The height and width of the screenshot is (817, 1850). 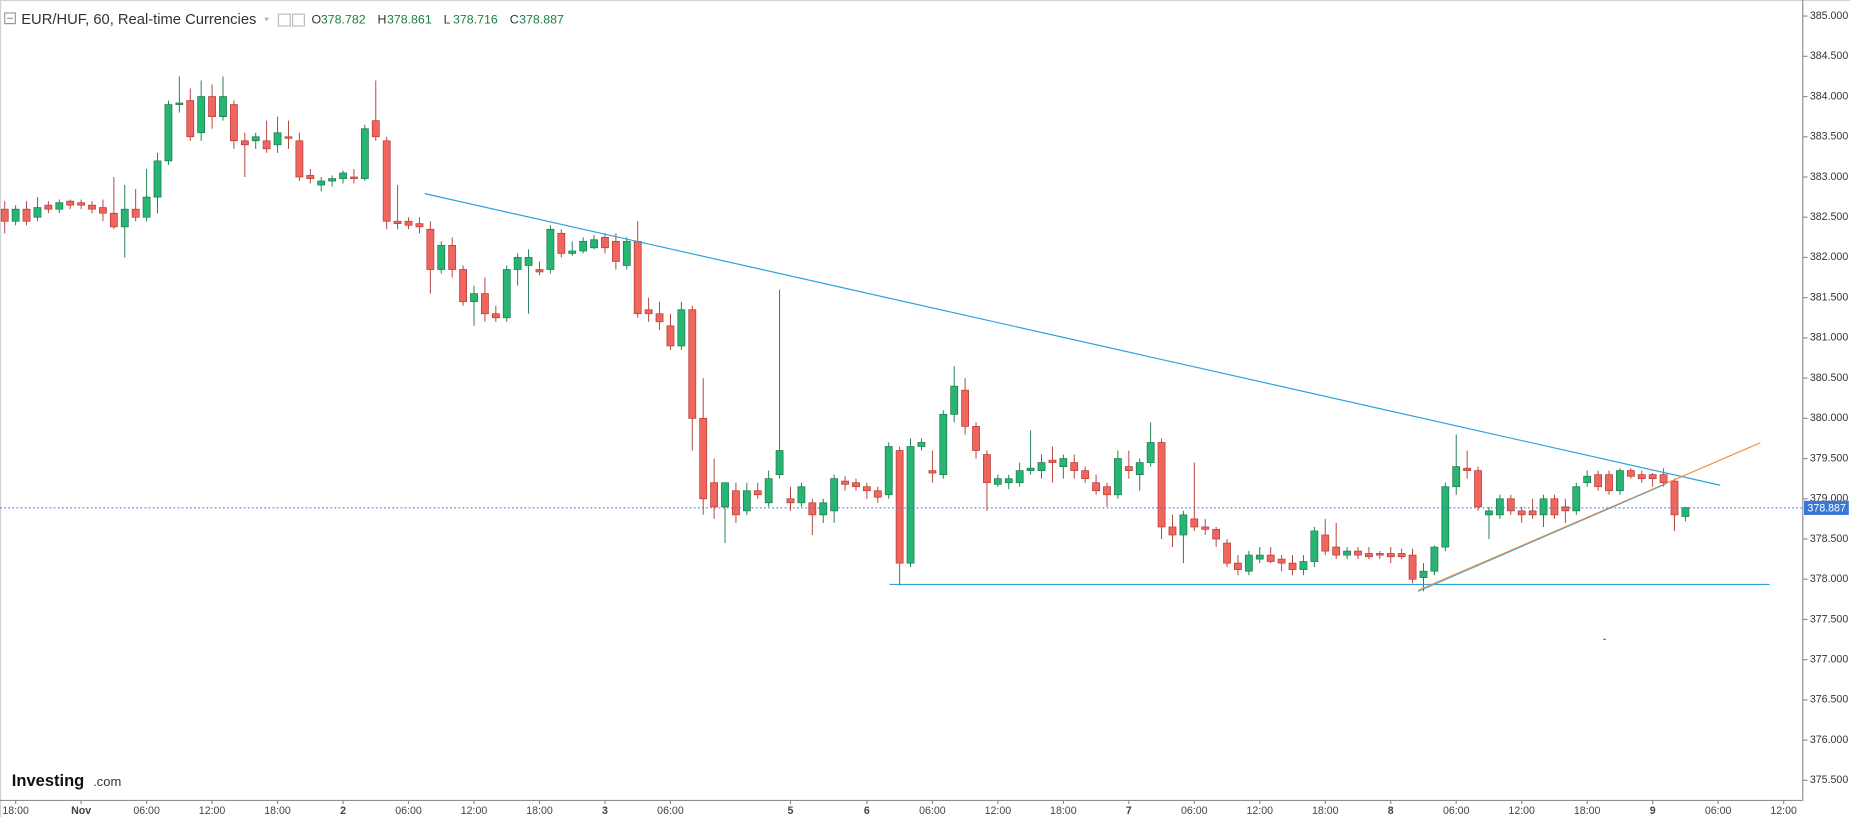 What do you see at coordinates (10, 18) in the screenshot?
I see `collapse-icon` at bounding box center [10, 18].